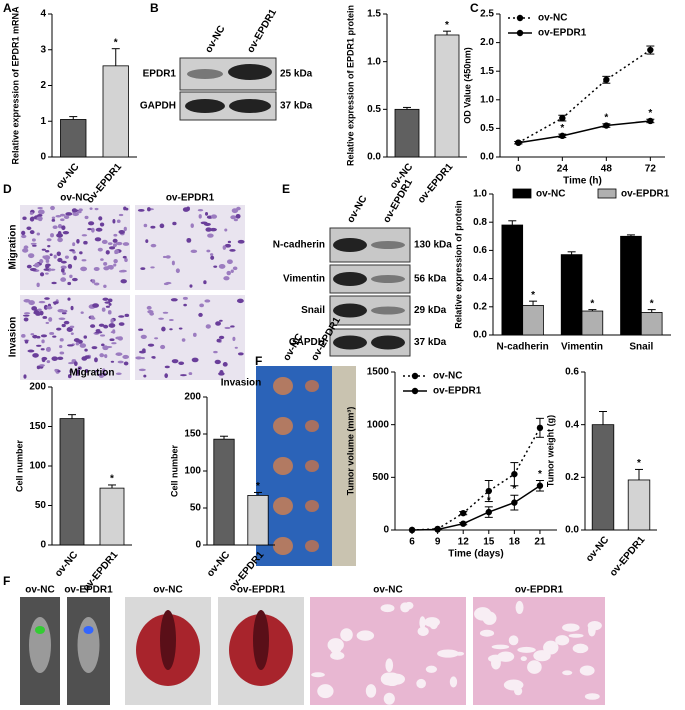  What do you see at coordinates (550, 194) in the screenshot?
I see `legend-label: ov-NC` at bounding box center [550, 194].